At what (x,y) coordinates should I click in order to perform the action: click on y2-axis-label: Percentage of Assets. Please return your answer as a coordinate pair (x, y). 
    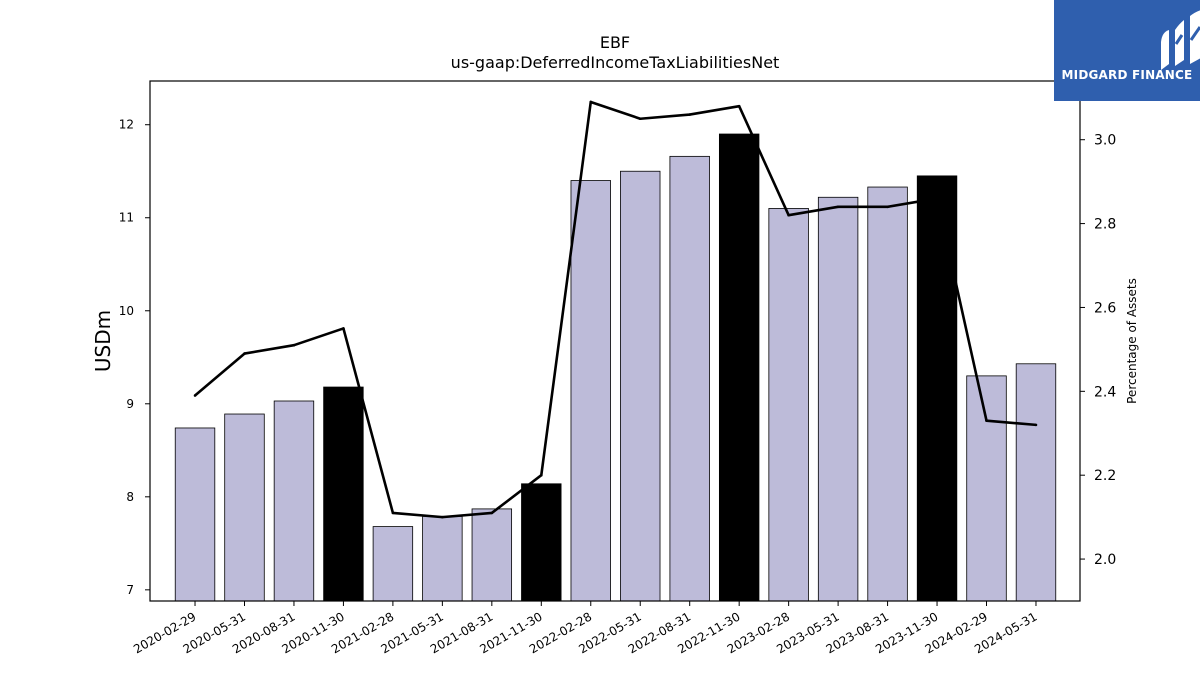
    Looking at the image, I should click on (1132, 341).